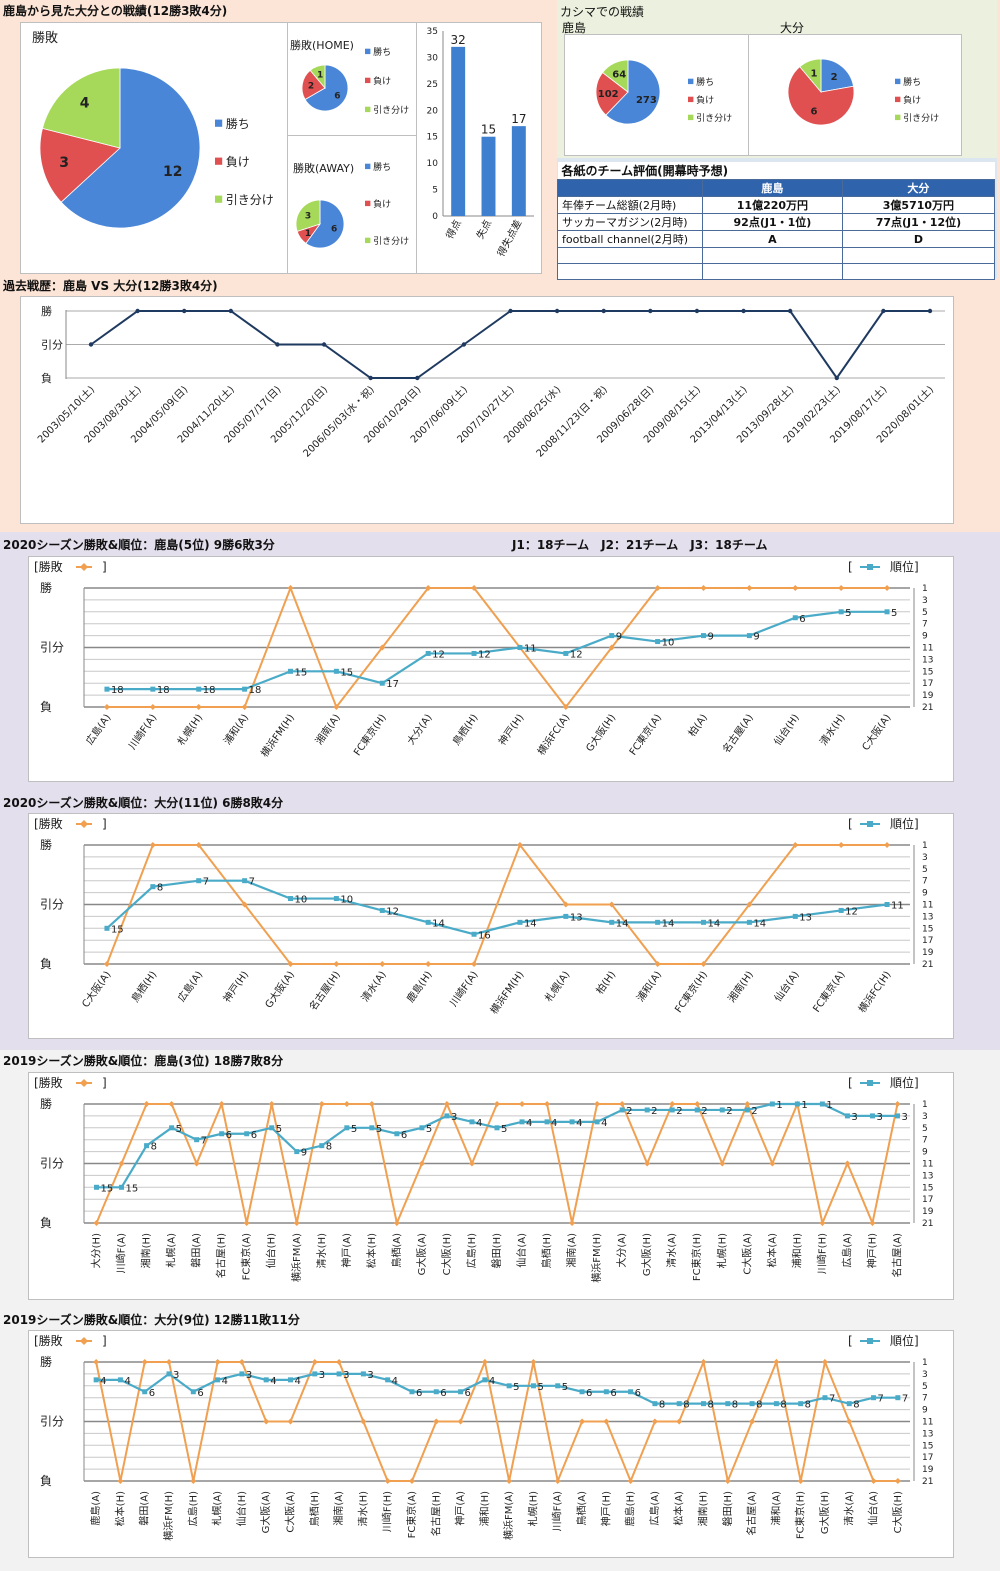 This screenshot has height=1571, width=1000. I want to click on s4-rank-tick-6: 13, so click(927, 1434).